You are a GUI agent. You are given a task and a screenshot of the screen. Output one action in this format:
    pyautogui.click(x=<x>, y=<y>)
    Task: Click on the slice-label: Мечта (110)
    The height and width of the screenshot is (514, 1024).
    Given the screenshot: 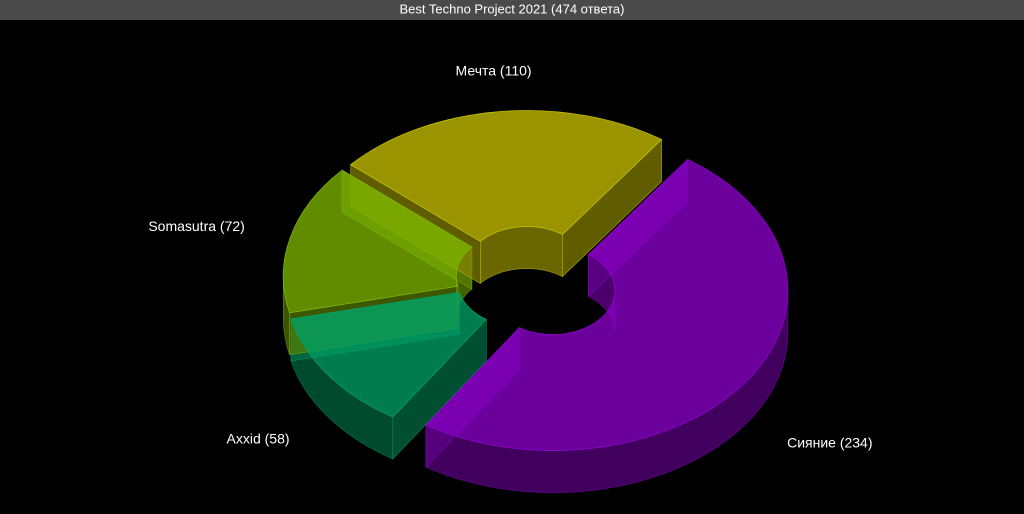 What is the action you would take?
    pyautogui.click(x=494, y=71)
    